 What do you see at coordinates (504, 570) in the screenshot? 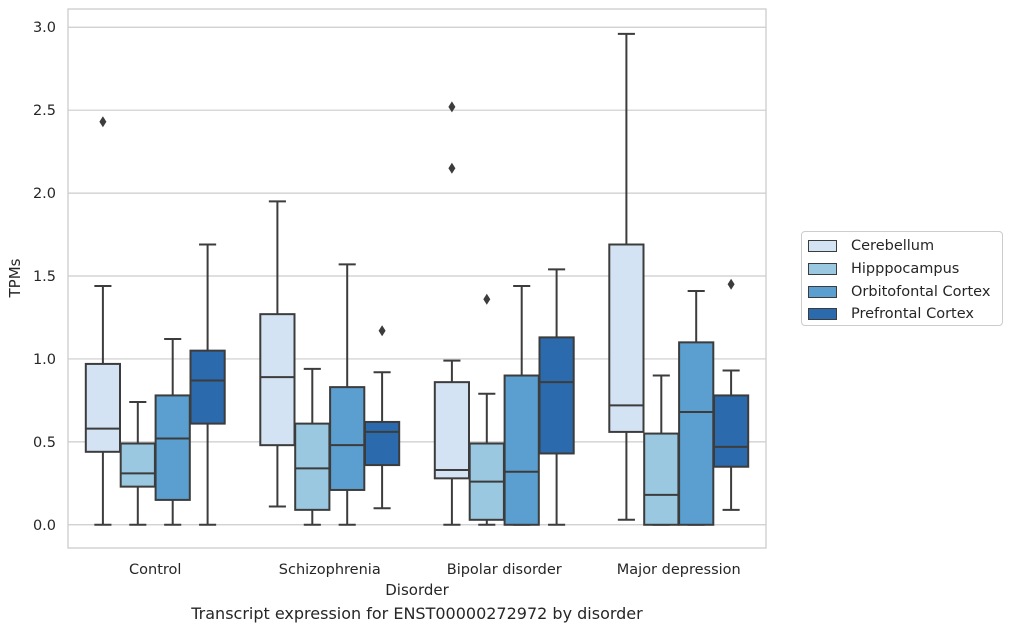
I see `x-tick-label: Bipolar disorder` at bounding box center [504, 570].